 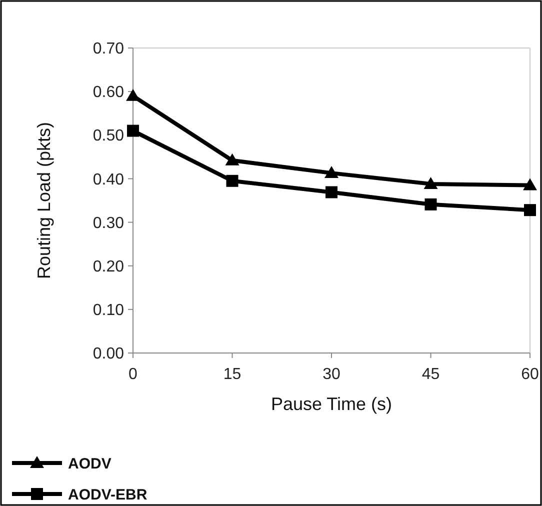 I want to click on y-tick-label: 0.40, so click(x=108, y=179).